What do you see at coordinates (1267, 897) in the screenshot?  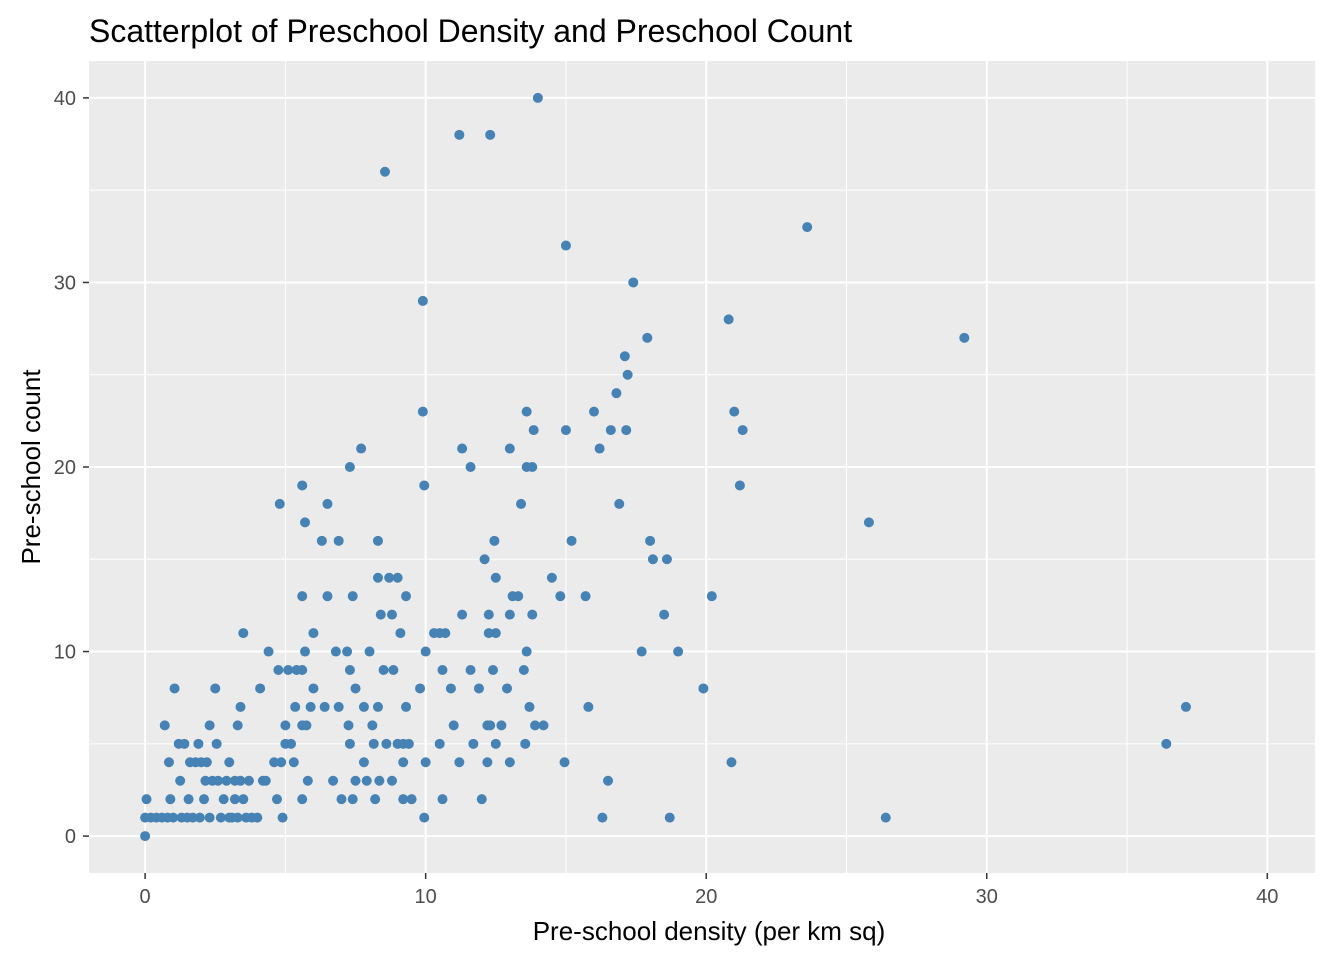 I see `x-tick-label: 40` at bounding box center [1267, 897].